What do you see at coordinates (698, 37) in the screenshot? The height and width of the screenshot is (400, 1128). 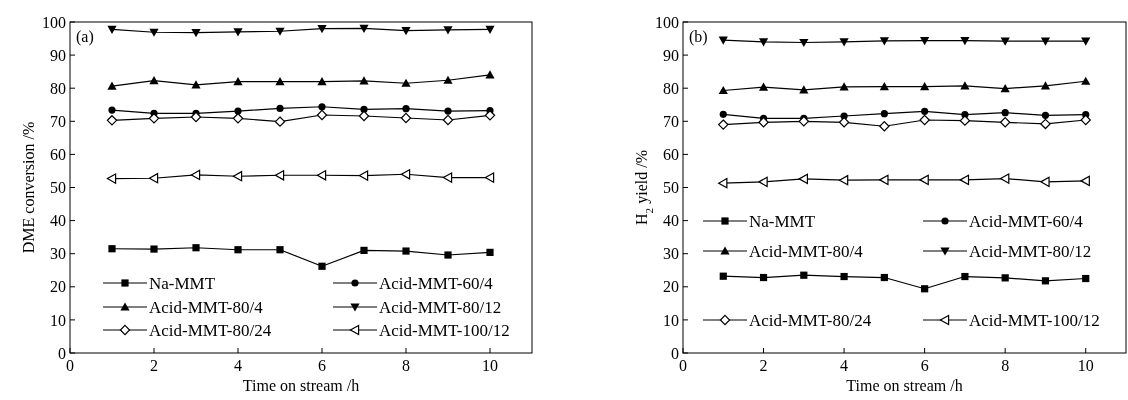 I see `annotation: (b)` at bounding box center [698, 37].